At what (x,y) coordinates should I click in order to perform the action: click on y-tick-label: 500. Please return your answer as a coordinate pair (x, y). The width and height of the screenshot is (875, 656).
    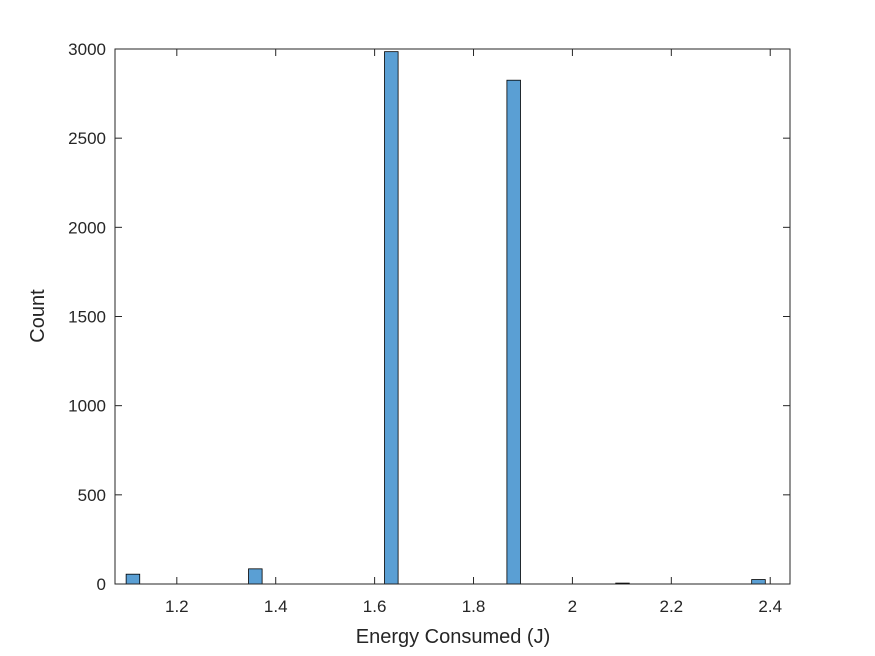
    Looking at the image, I should click on (92, 495).